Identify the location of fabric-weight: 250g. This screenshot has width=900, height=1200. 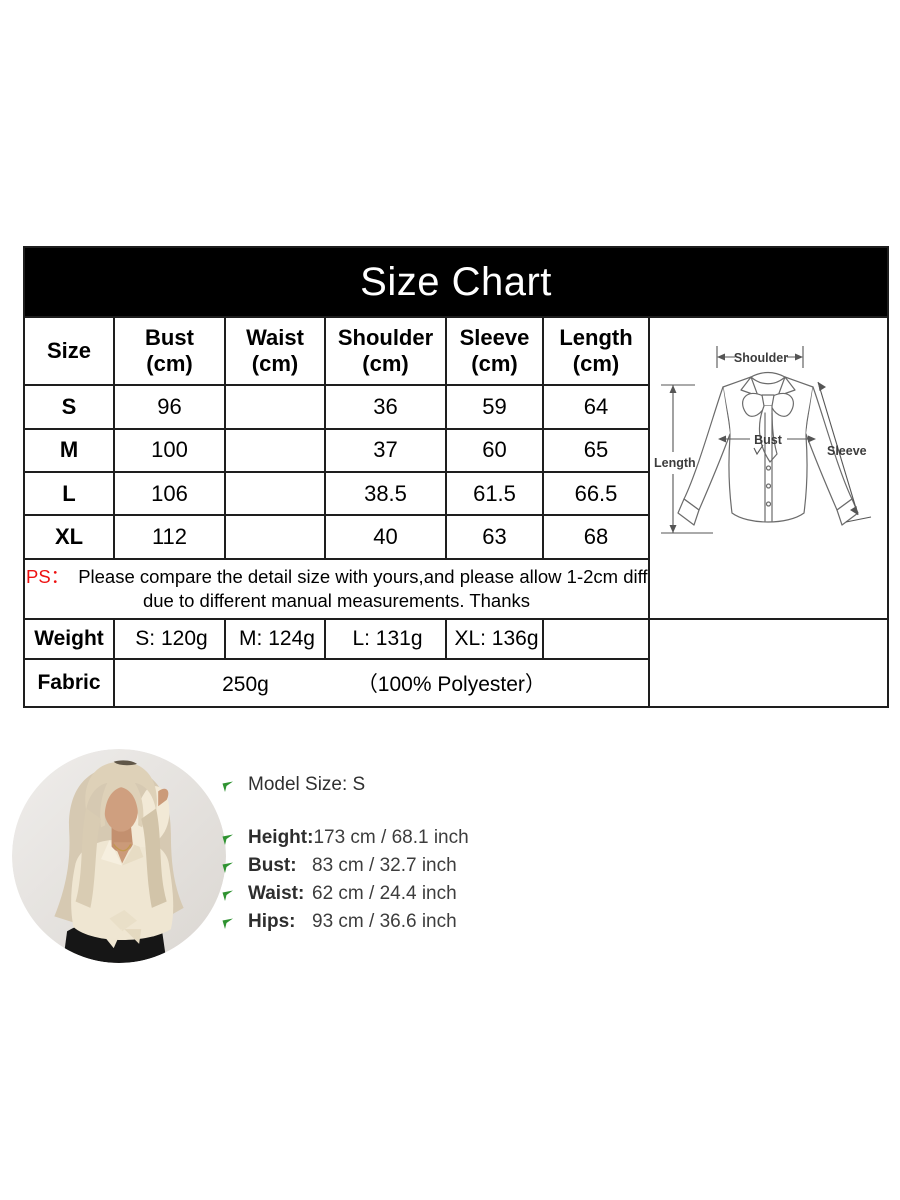
(245, 684).